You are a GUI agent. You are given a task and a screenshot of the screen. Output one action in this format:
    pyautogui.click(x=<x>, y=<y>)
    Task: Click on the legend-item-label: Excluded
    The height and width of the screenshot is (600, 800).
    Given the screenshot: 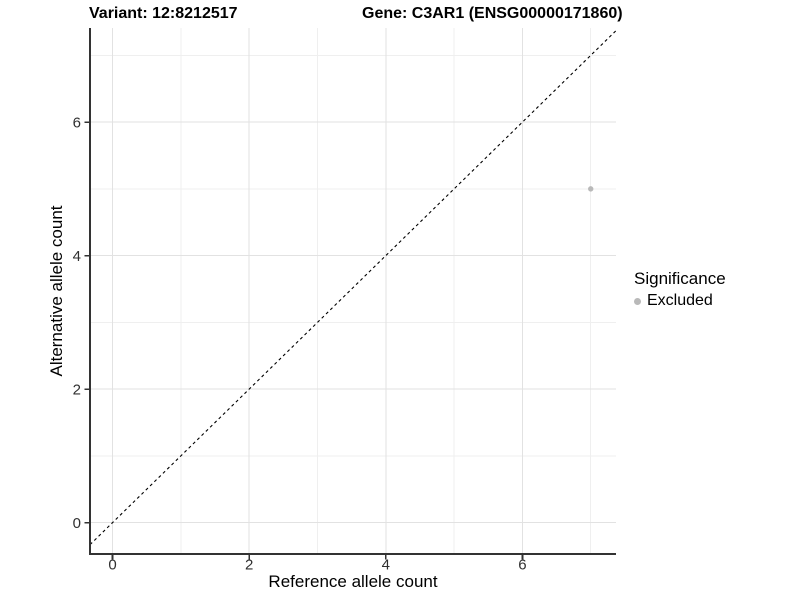 What is the action you would take?
    pyautogui.click(x=680, y=300)
    